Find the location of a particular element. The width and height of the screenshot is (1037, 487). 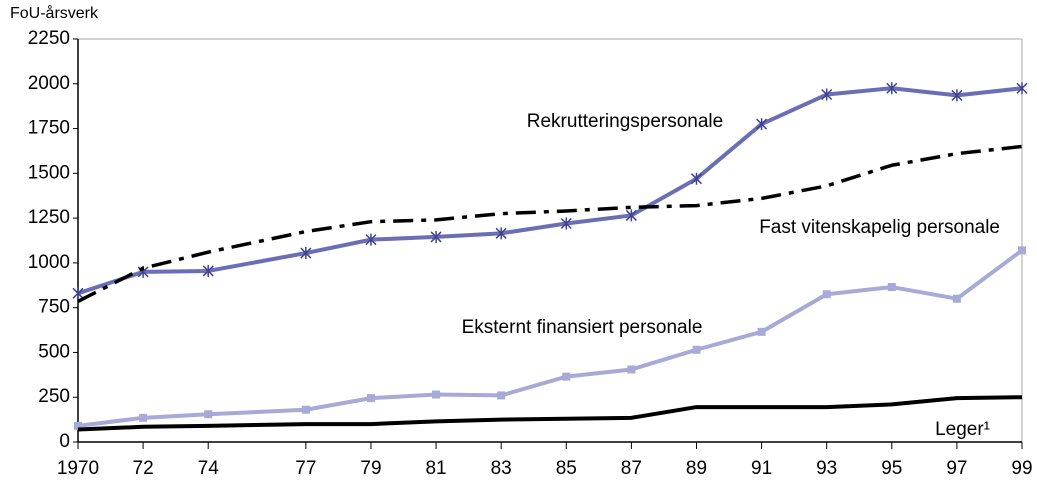

x-tick-label: 85 is located at coordinates (566, 468).